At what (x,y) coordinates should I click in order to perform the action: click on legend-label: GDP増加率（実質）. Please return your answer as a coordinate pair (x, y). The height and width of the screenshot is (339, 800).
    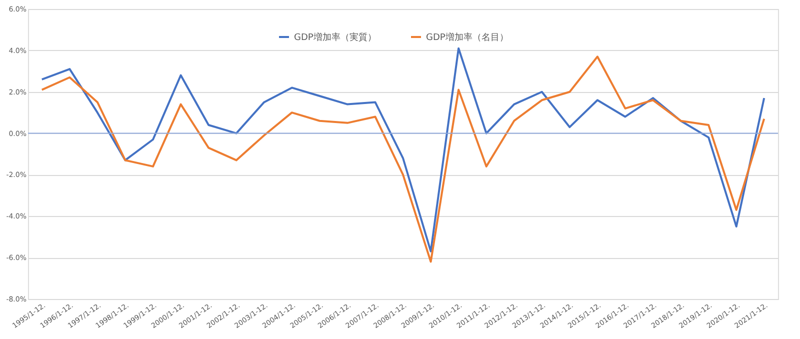
    Looking at the image, I should click on (335, 37).